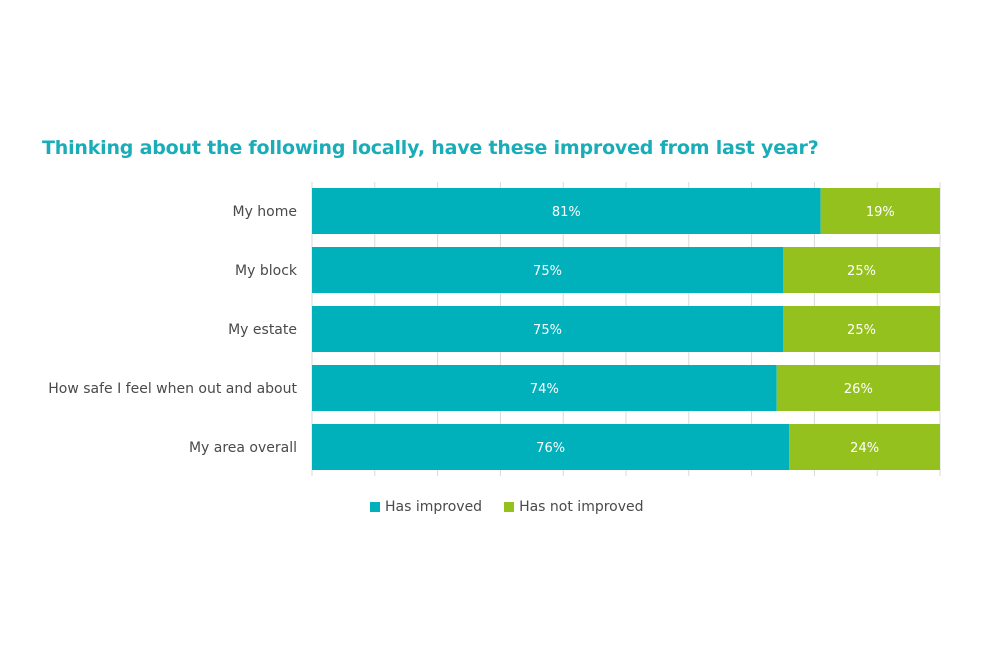 This screenshot has width=1000, height=650. I want to click on data-label: 24%, so click(864, 448).